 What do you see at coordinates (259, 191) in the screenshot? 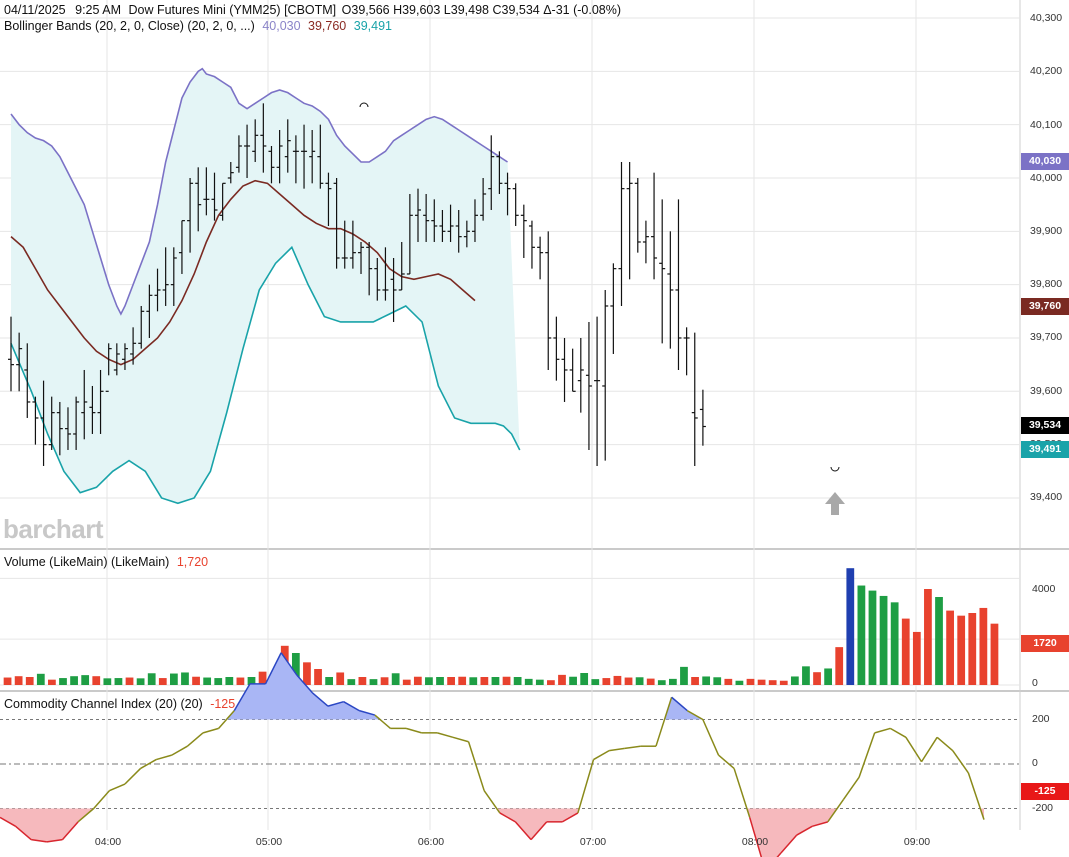
I see `upper-band-line` at bounding box center [259, 191].